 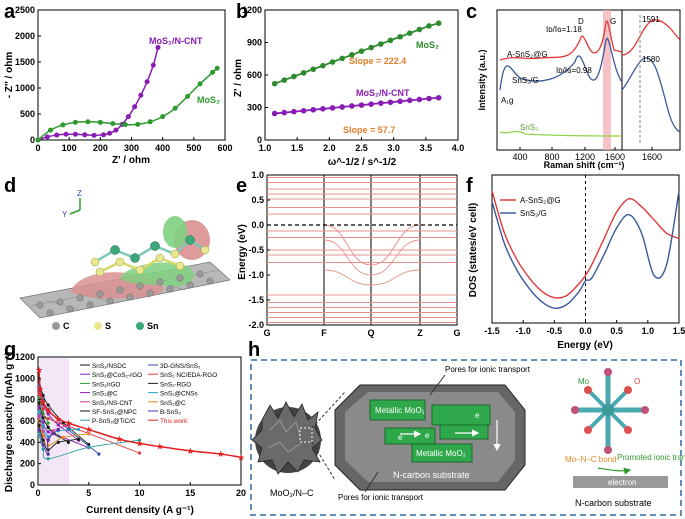 What do you see at coordinates (174, 421) in the screenshot?
I see `legend-entry: This work` at bounding box center [174, 421].